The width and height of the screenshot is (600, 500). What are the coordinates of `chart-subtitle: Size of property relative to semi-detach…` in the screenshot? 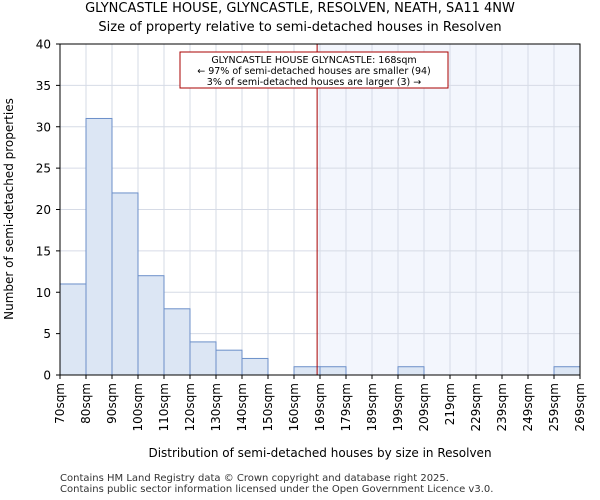 It's located at (300, 27).